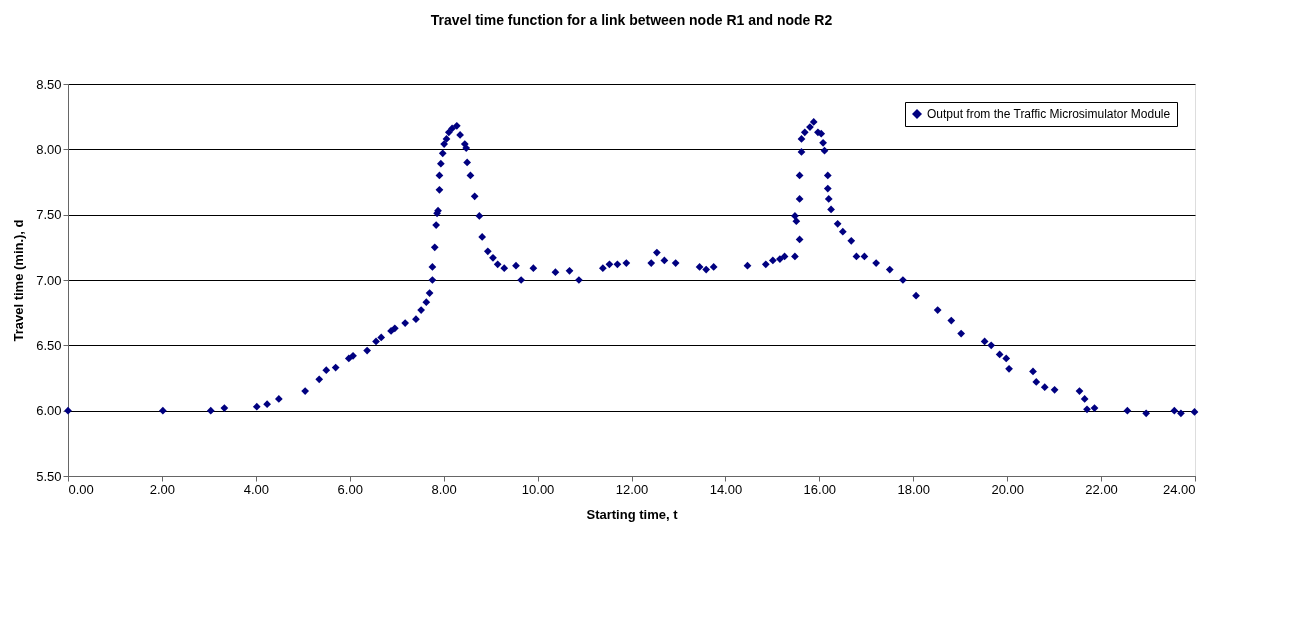 Image resolution: width=1314 pixels, height=640 pixels. I want to click on x-tick-label: 4.00, so click(256, 489).